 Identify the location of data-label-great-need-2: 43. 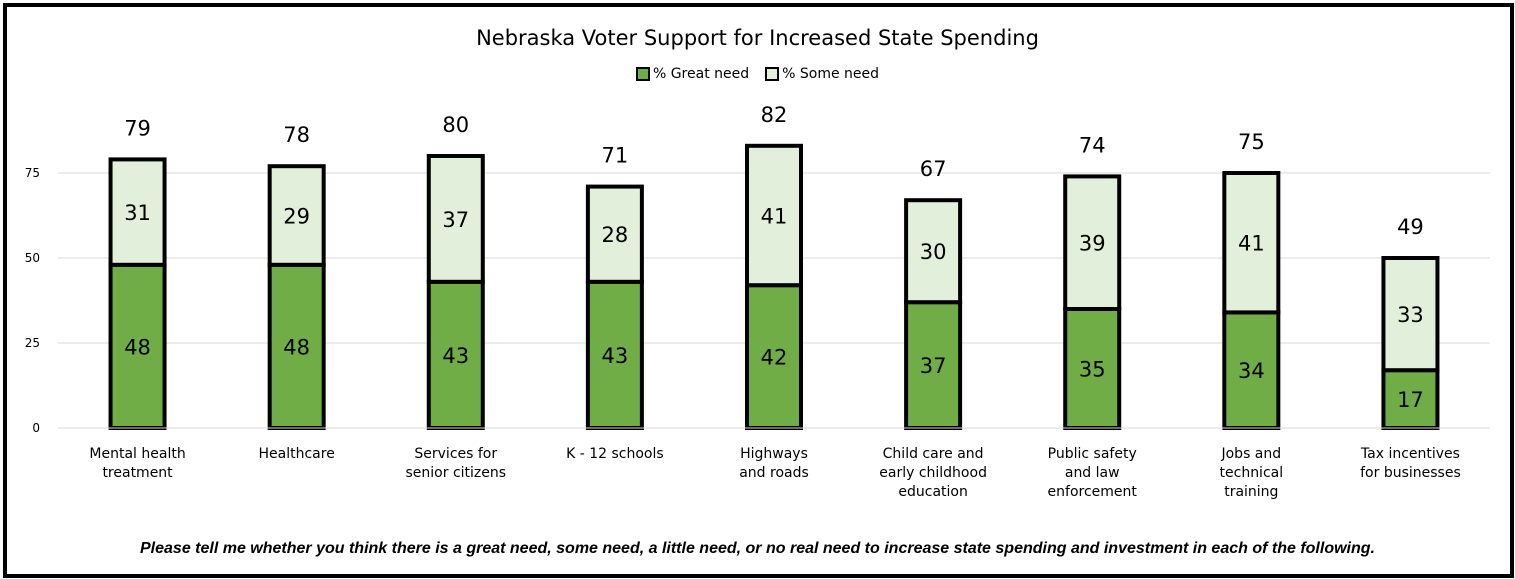
(455, 356).